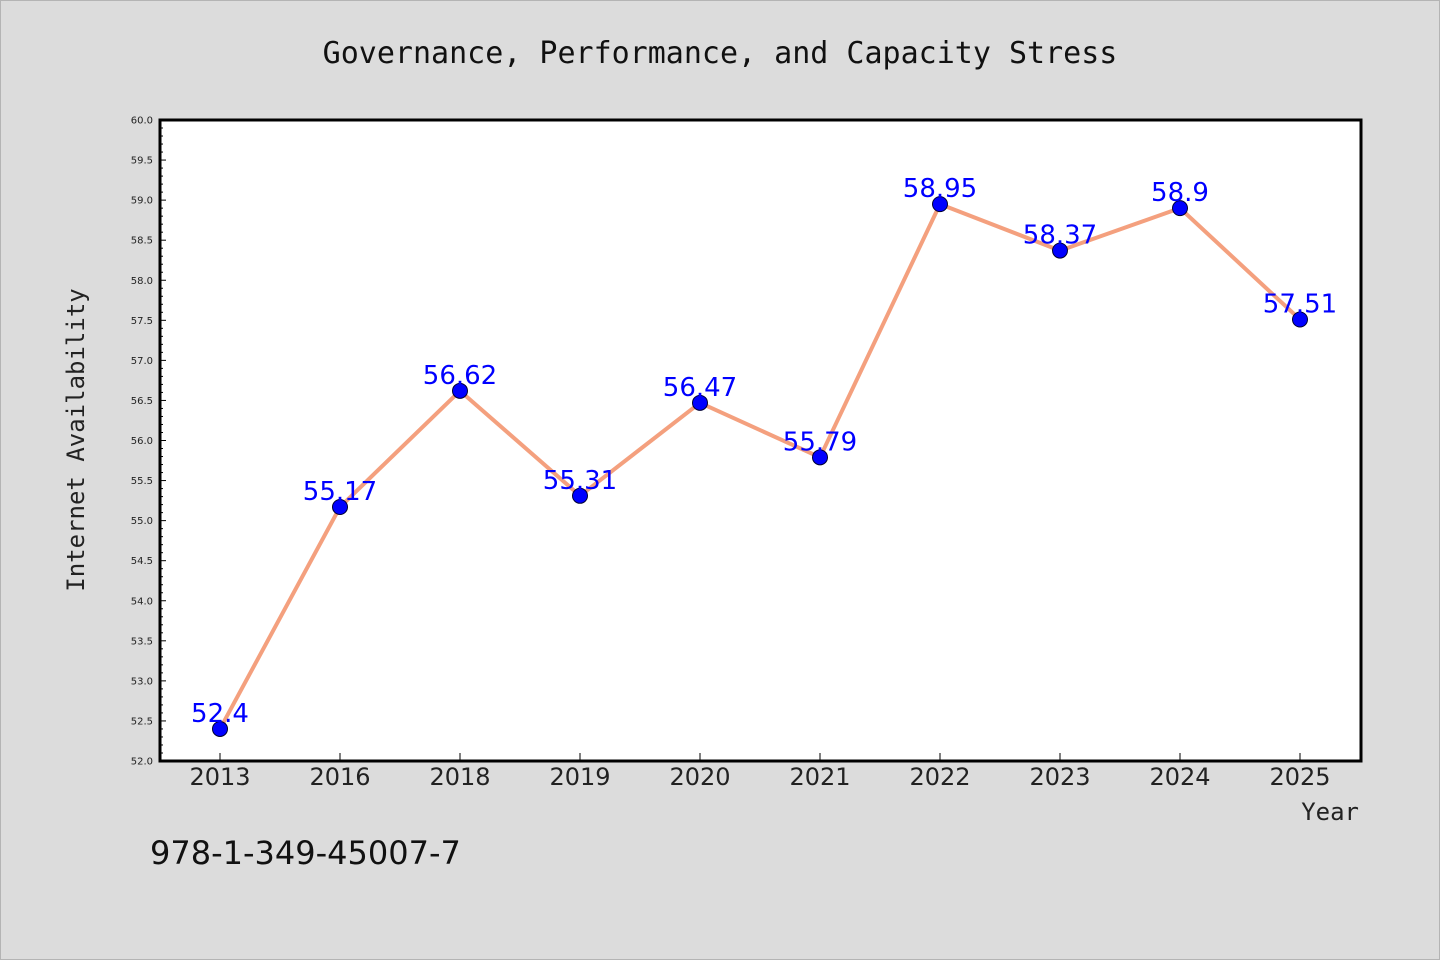 The height and width of the screenshot is (960, 1440). What do you see at coordinates (305, 853) in the screenshot?
I see `footnote-isbn: 978-1-349-45007-7` at bounding box center [305, 853].